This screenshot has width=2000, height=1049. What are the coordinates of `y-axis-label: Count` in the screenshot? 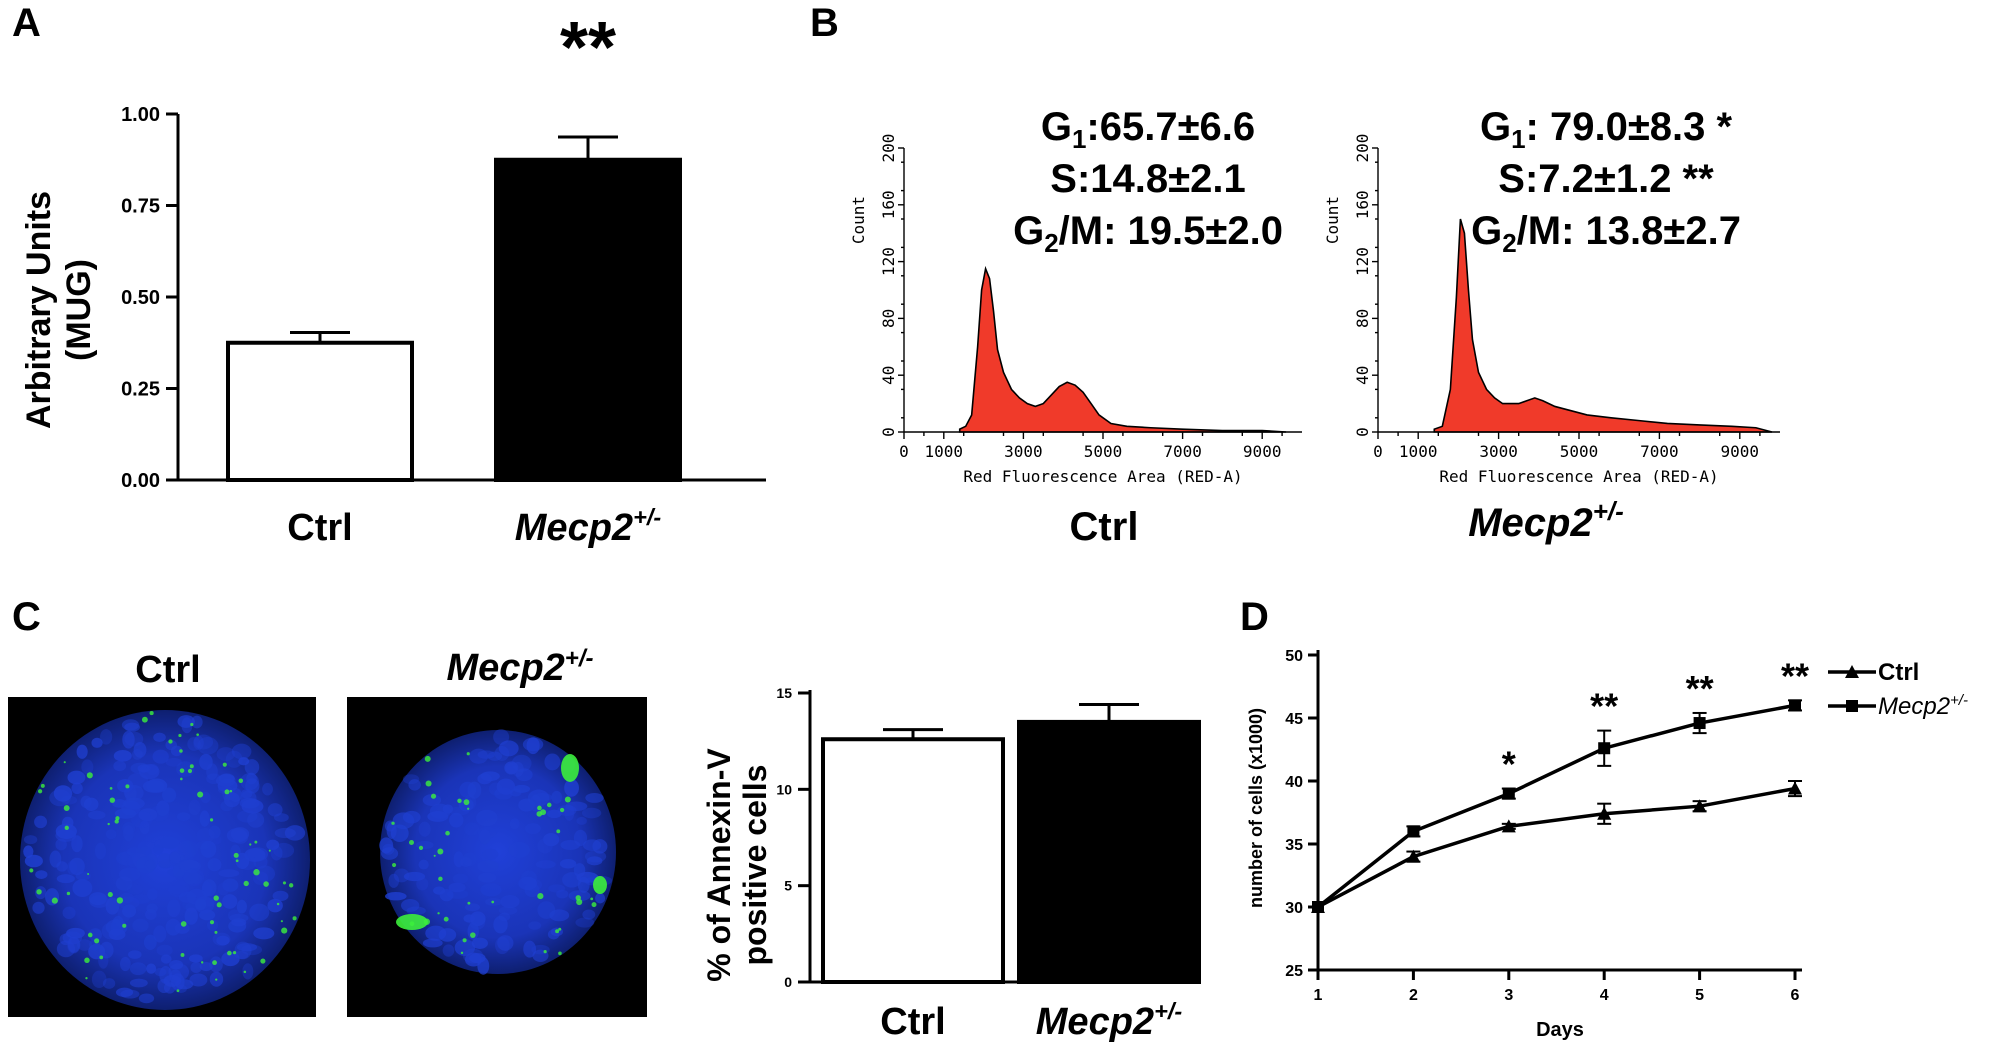 It's located at (1332, 220).